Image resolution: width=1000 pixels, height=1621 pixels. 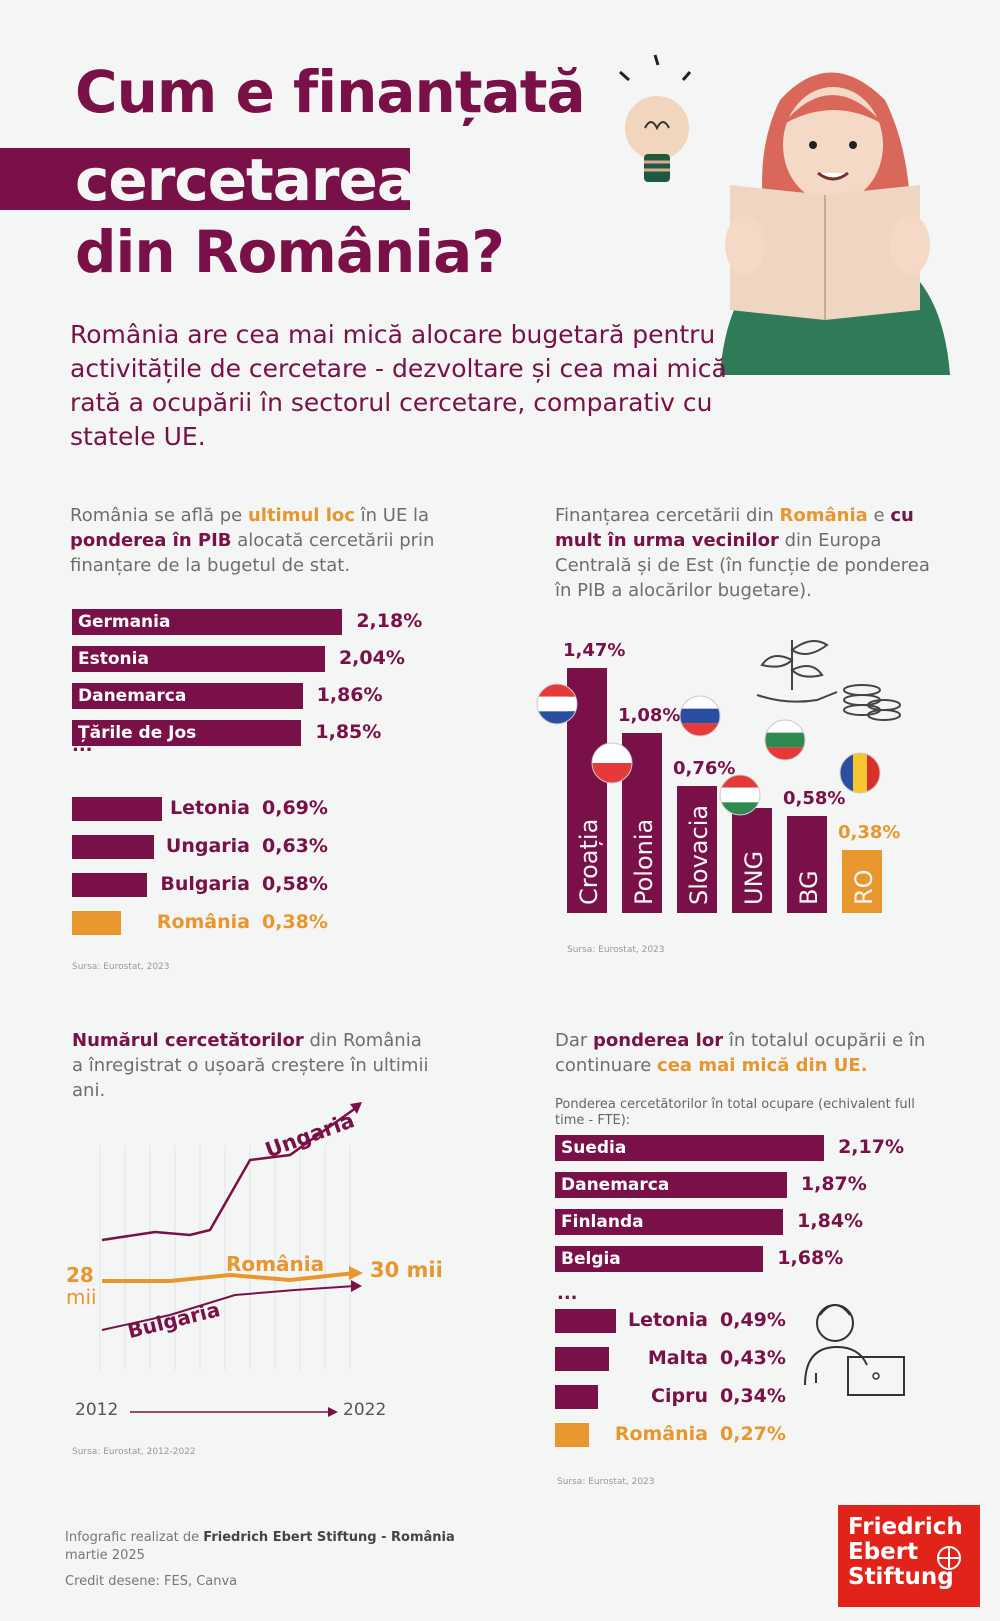 I want to click on column-label: RO, so click(x=864, y=887).